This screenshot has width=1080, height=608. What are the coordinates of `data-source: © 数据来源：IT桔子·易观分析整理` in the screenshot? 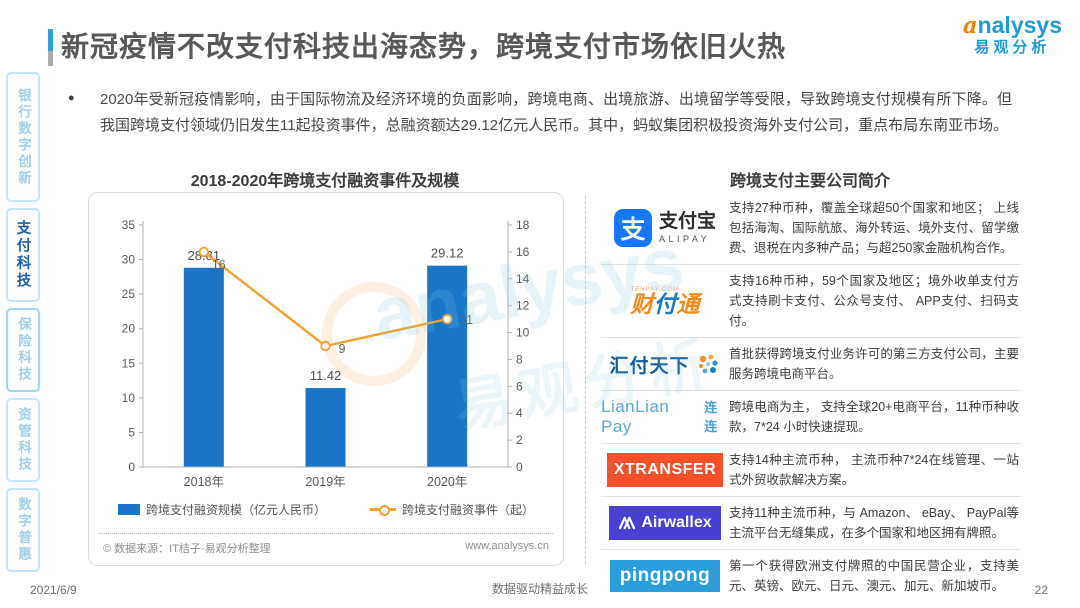 It's located at (187, 549).